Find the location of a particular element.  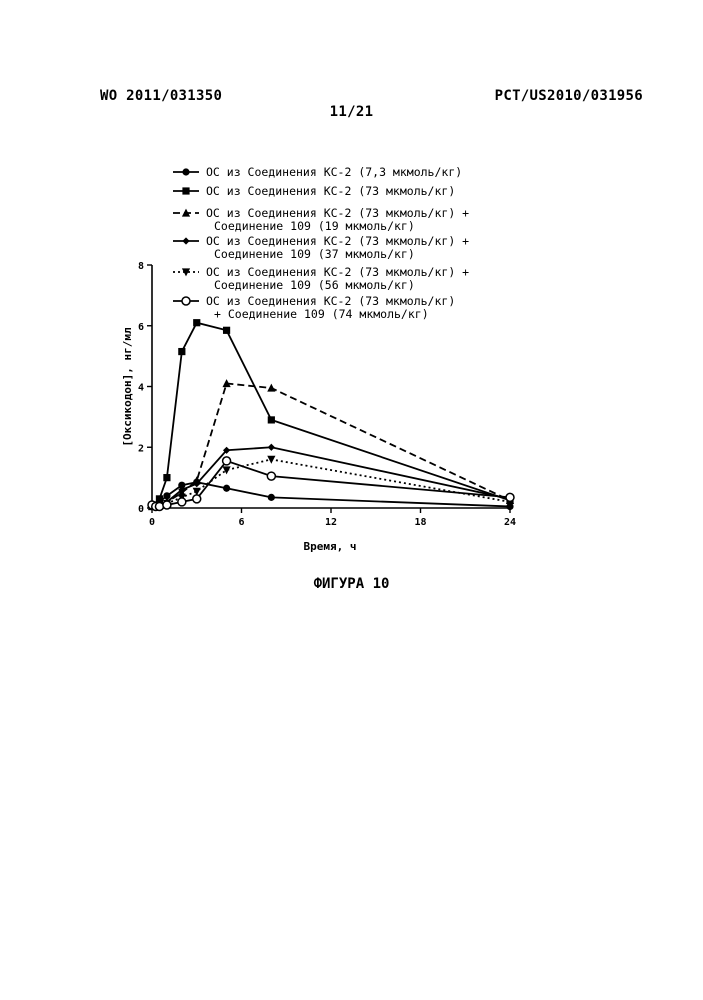

figure-caption: ФИГУРА 10 is located at coordinates (351, 584).